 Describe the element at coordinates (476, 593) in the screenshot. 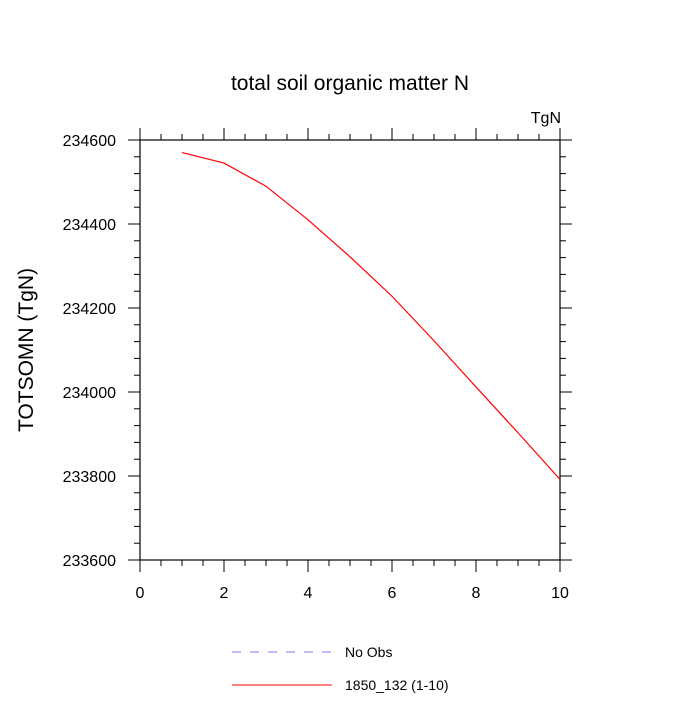

I see `x-tick-label: 8` at that location.